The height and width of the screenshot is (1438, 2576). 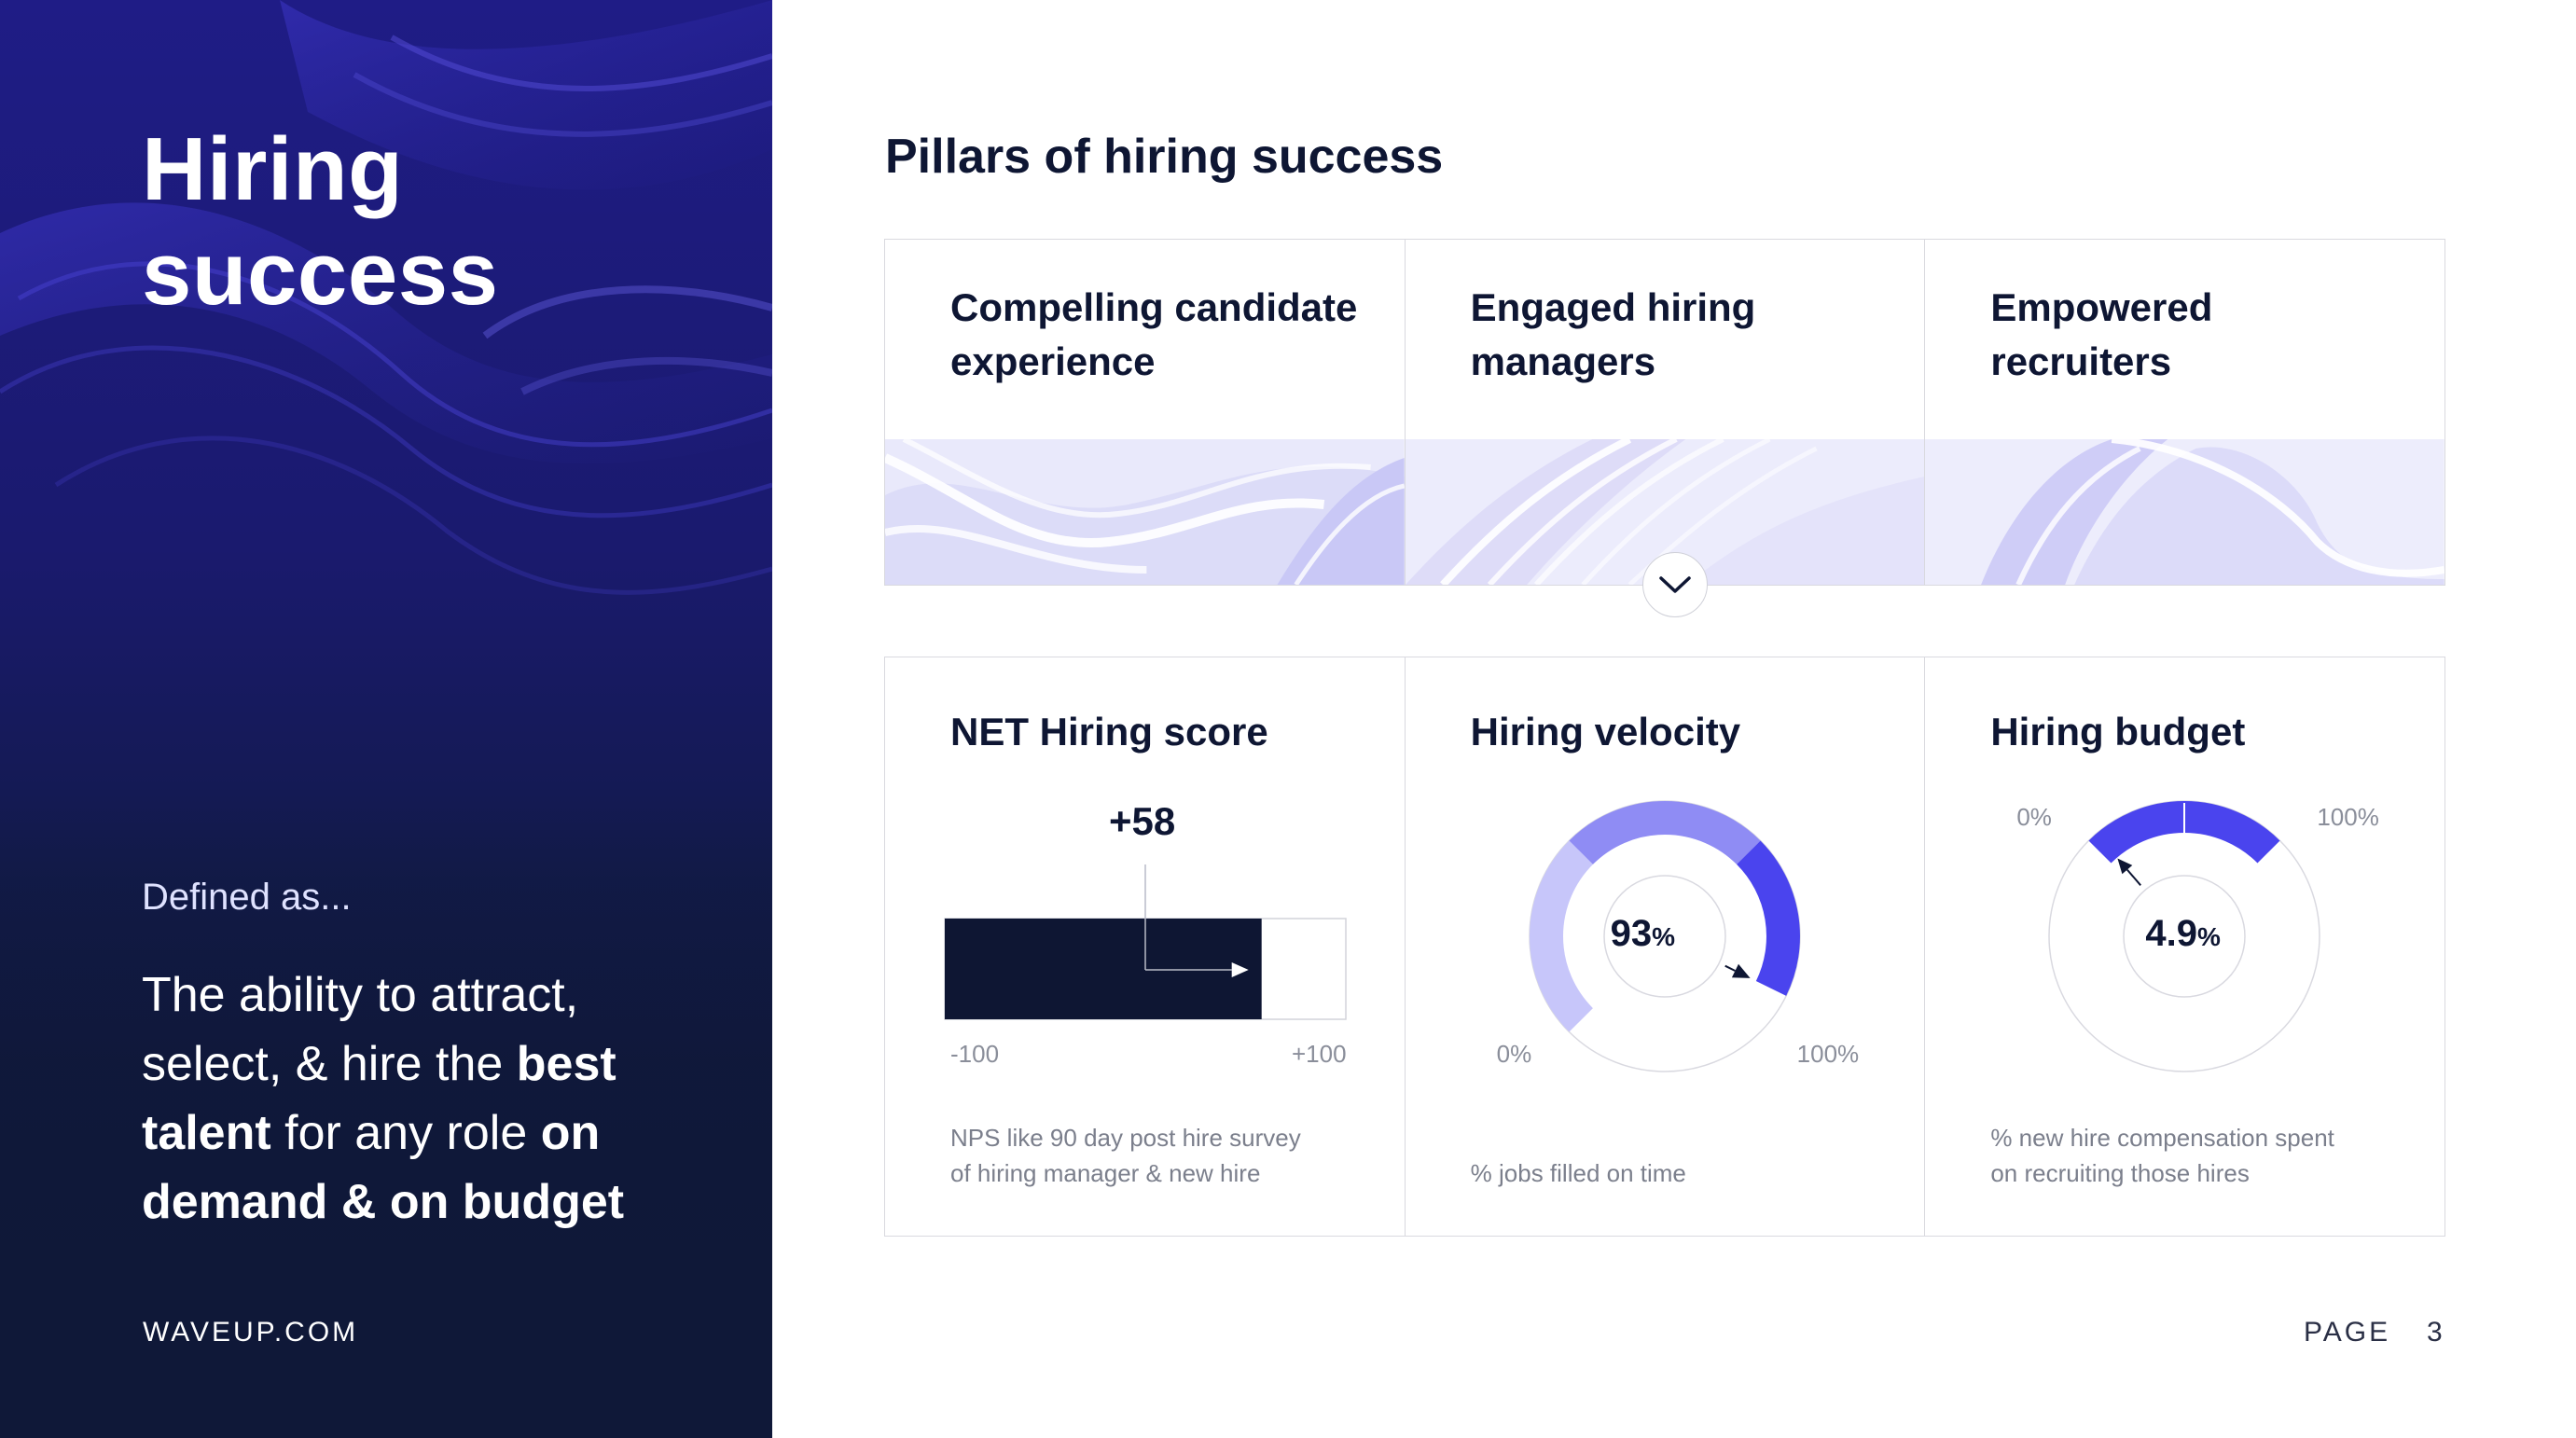 I want to click on metric-note-line1: % new hire compensation spent, so click(x=2162, y=1138).